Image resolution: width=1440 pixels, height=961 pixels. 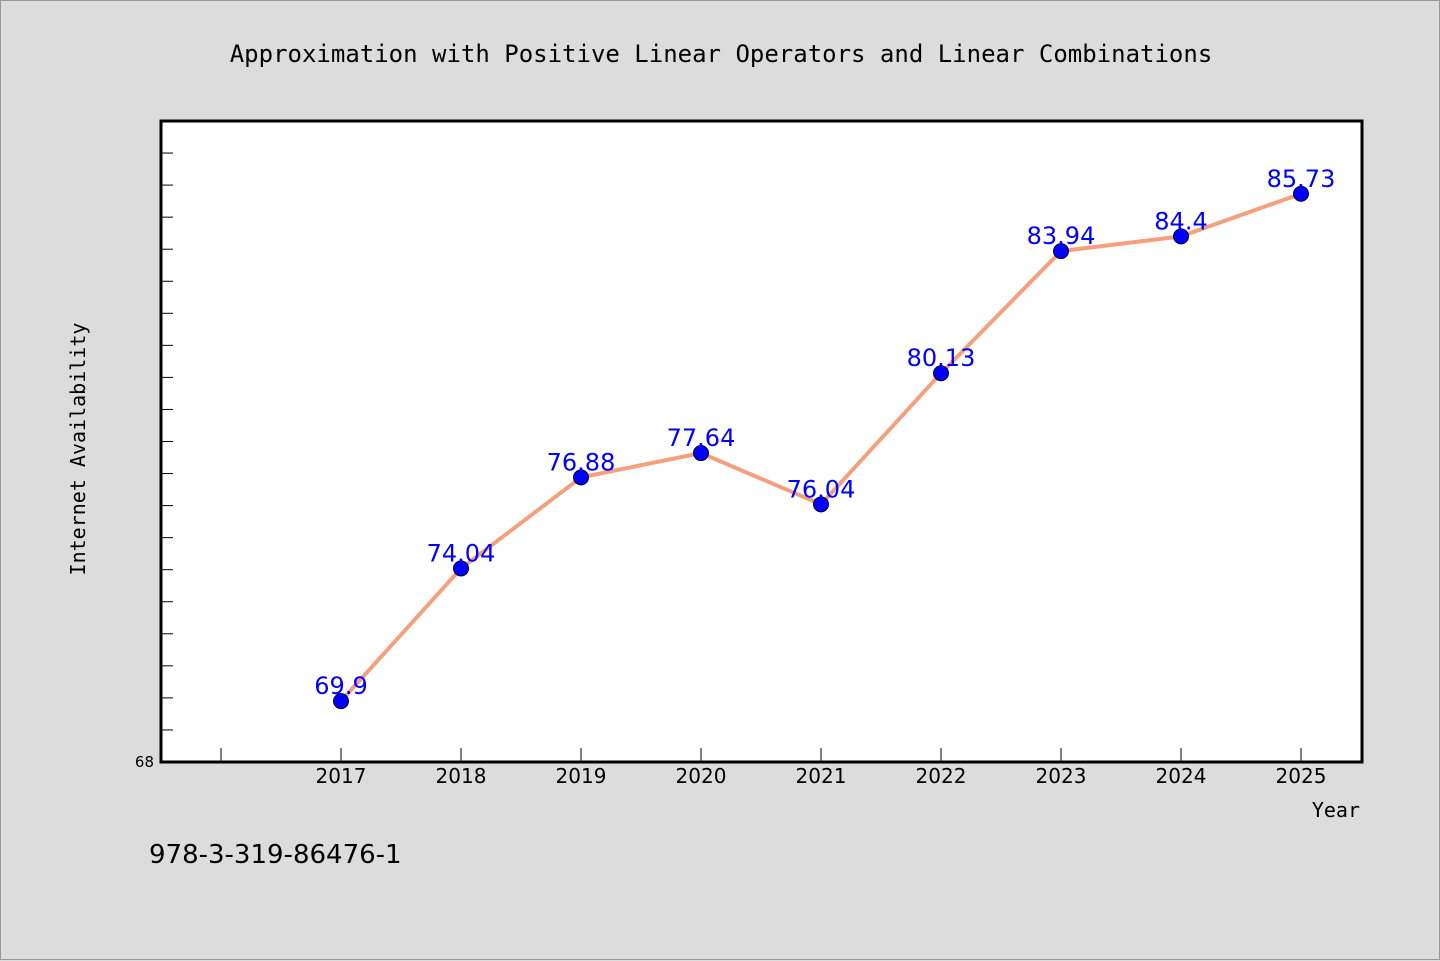 I want to click on data-label: 69.9, so click(x=340, y=686).